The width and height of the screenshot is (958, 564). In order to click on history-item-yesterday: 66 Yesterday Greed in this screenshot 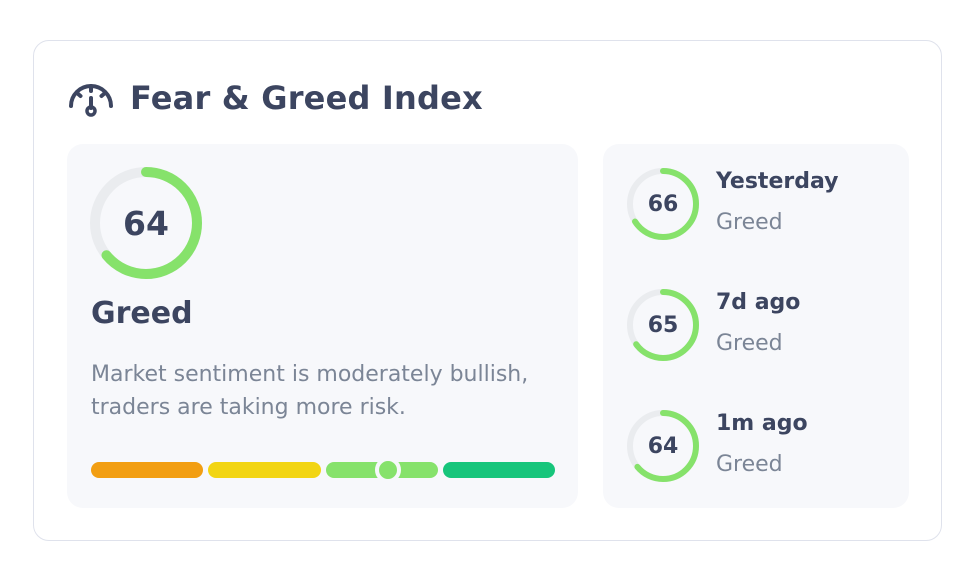, I will do `click(760, 205)`.